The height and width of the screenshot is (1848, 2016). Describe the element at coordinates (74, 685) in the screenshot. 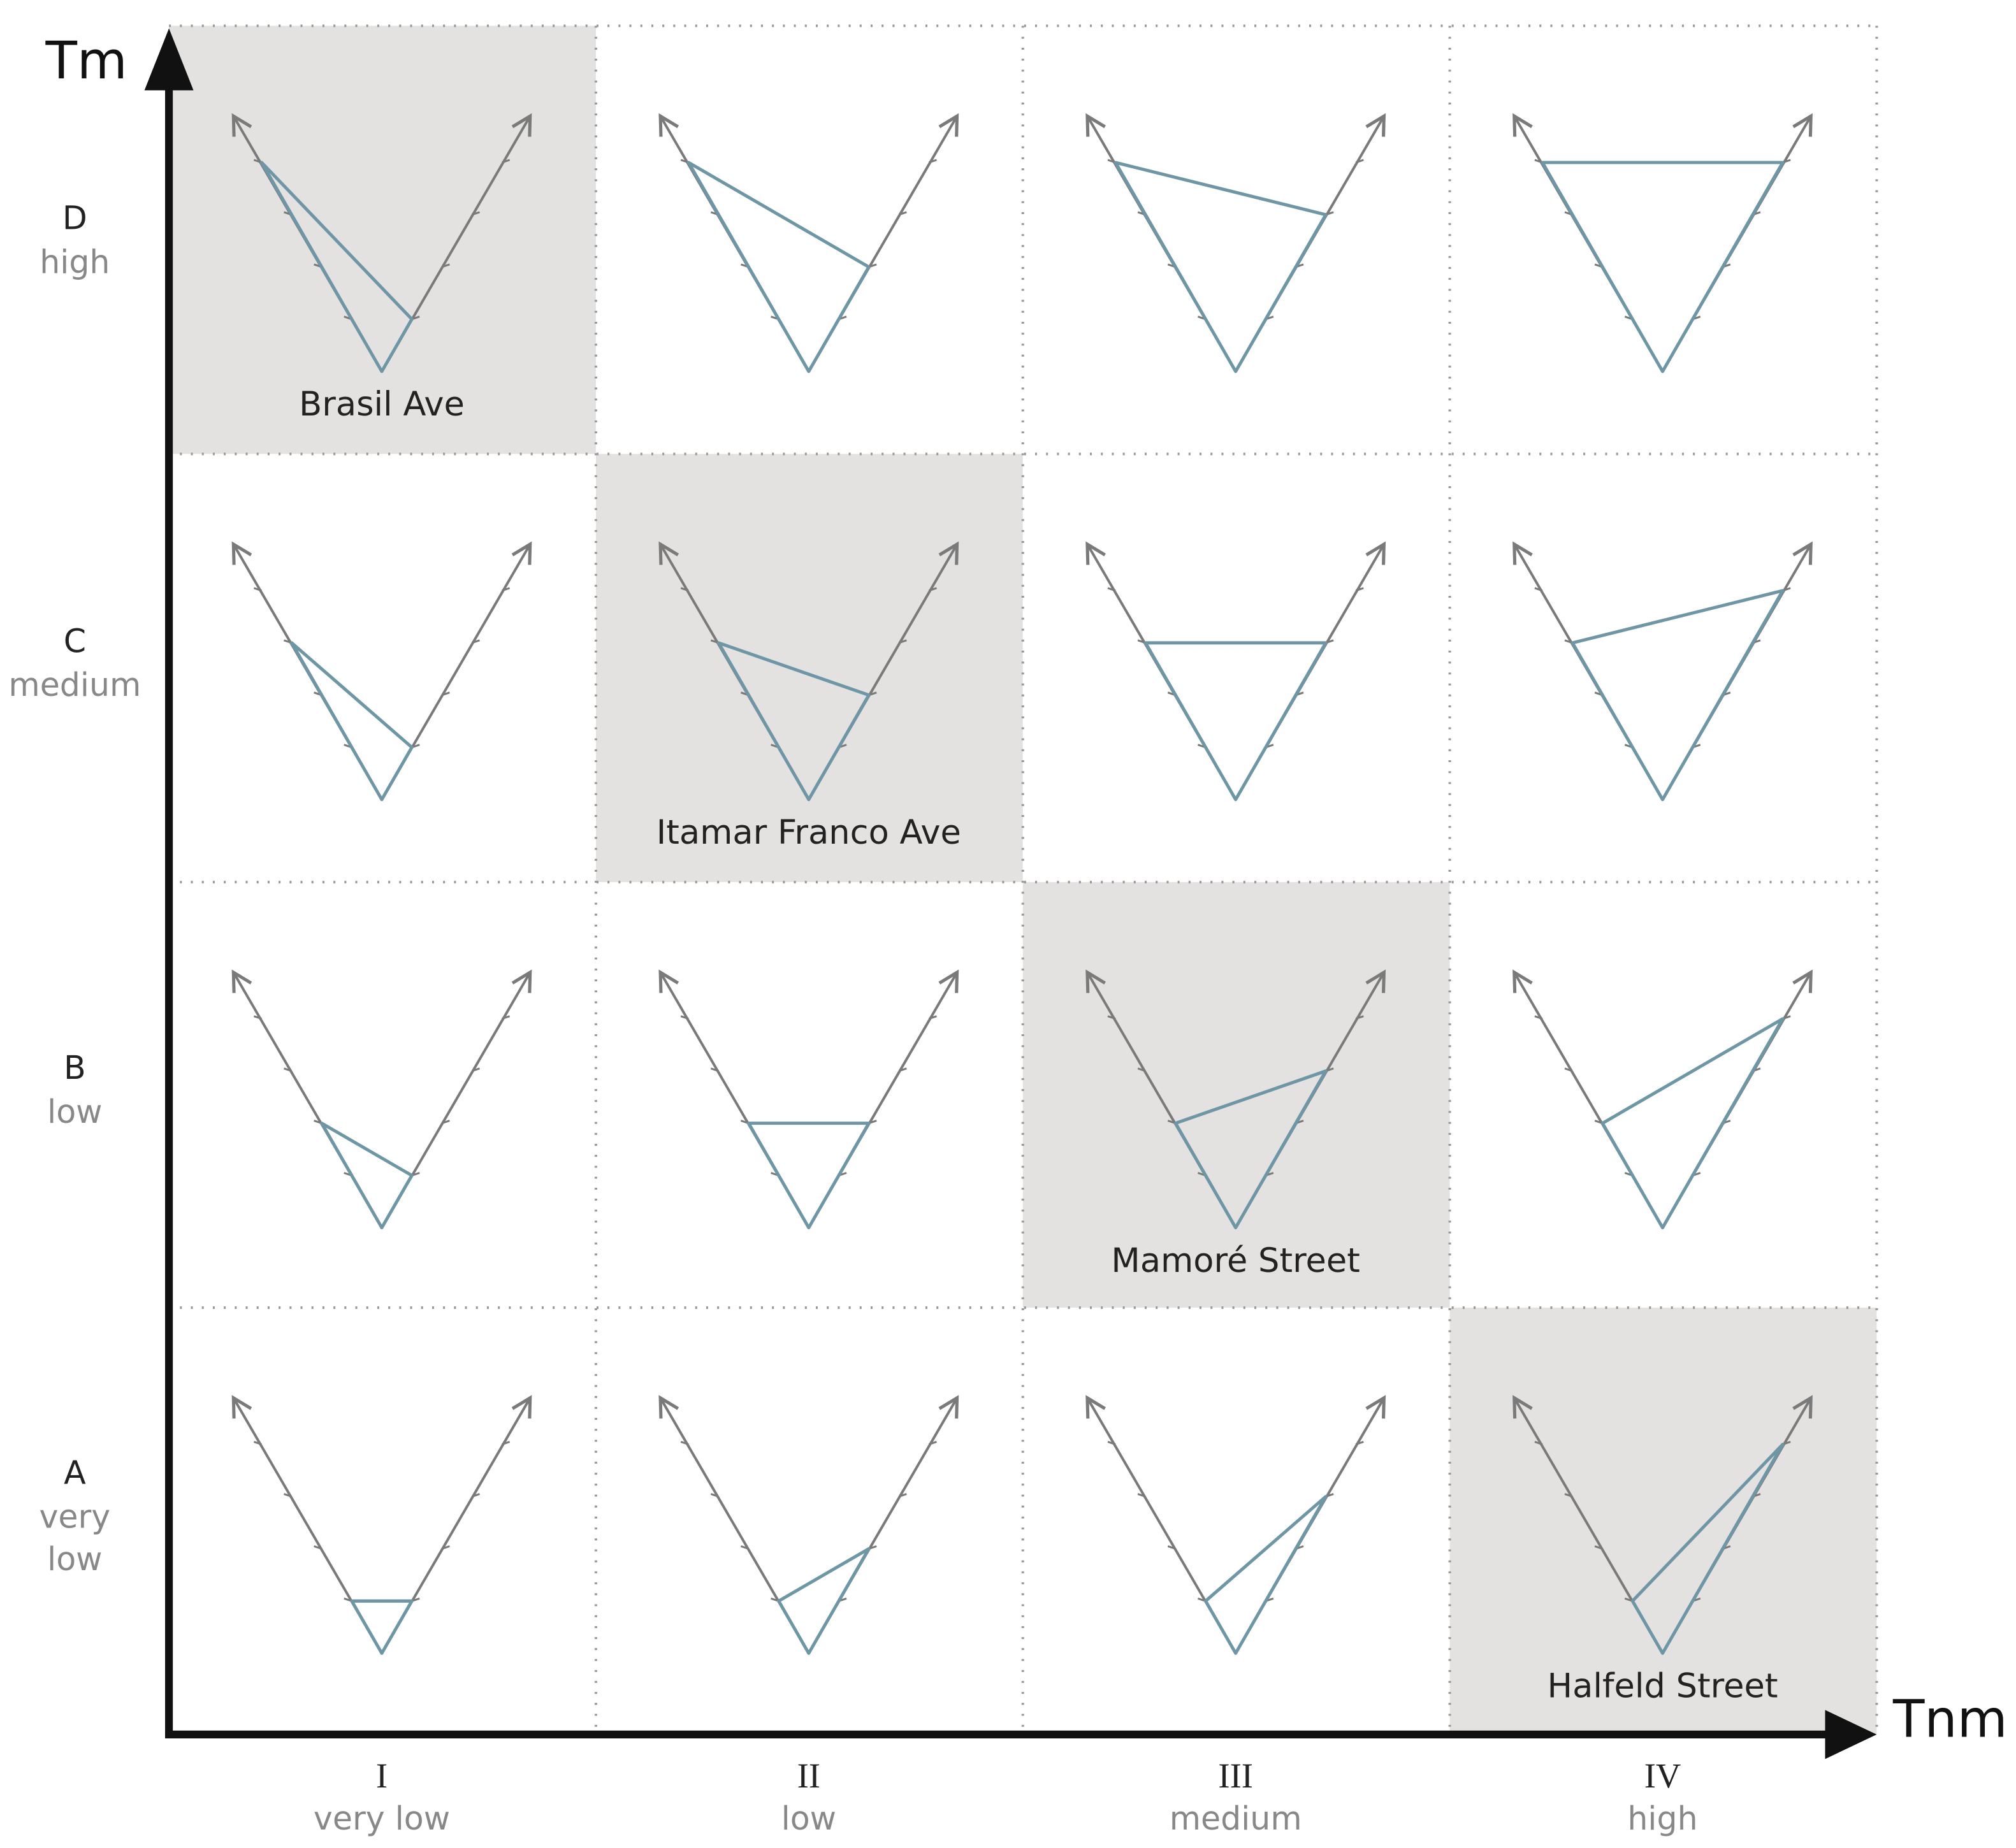

I see `row-level: medium` at that location.